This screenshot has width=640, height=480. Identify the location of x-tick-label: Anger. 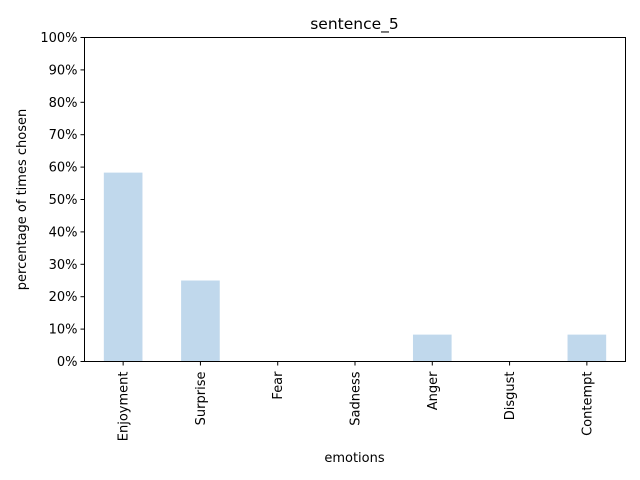
(433, 390).